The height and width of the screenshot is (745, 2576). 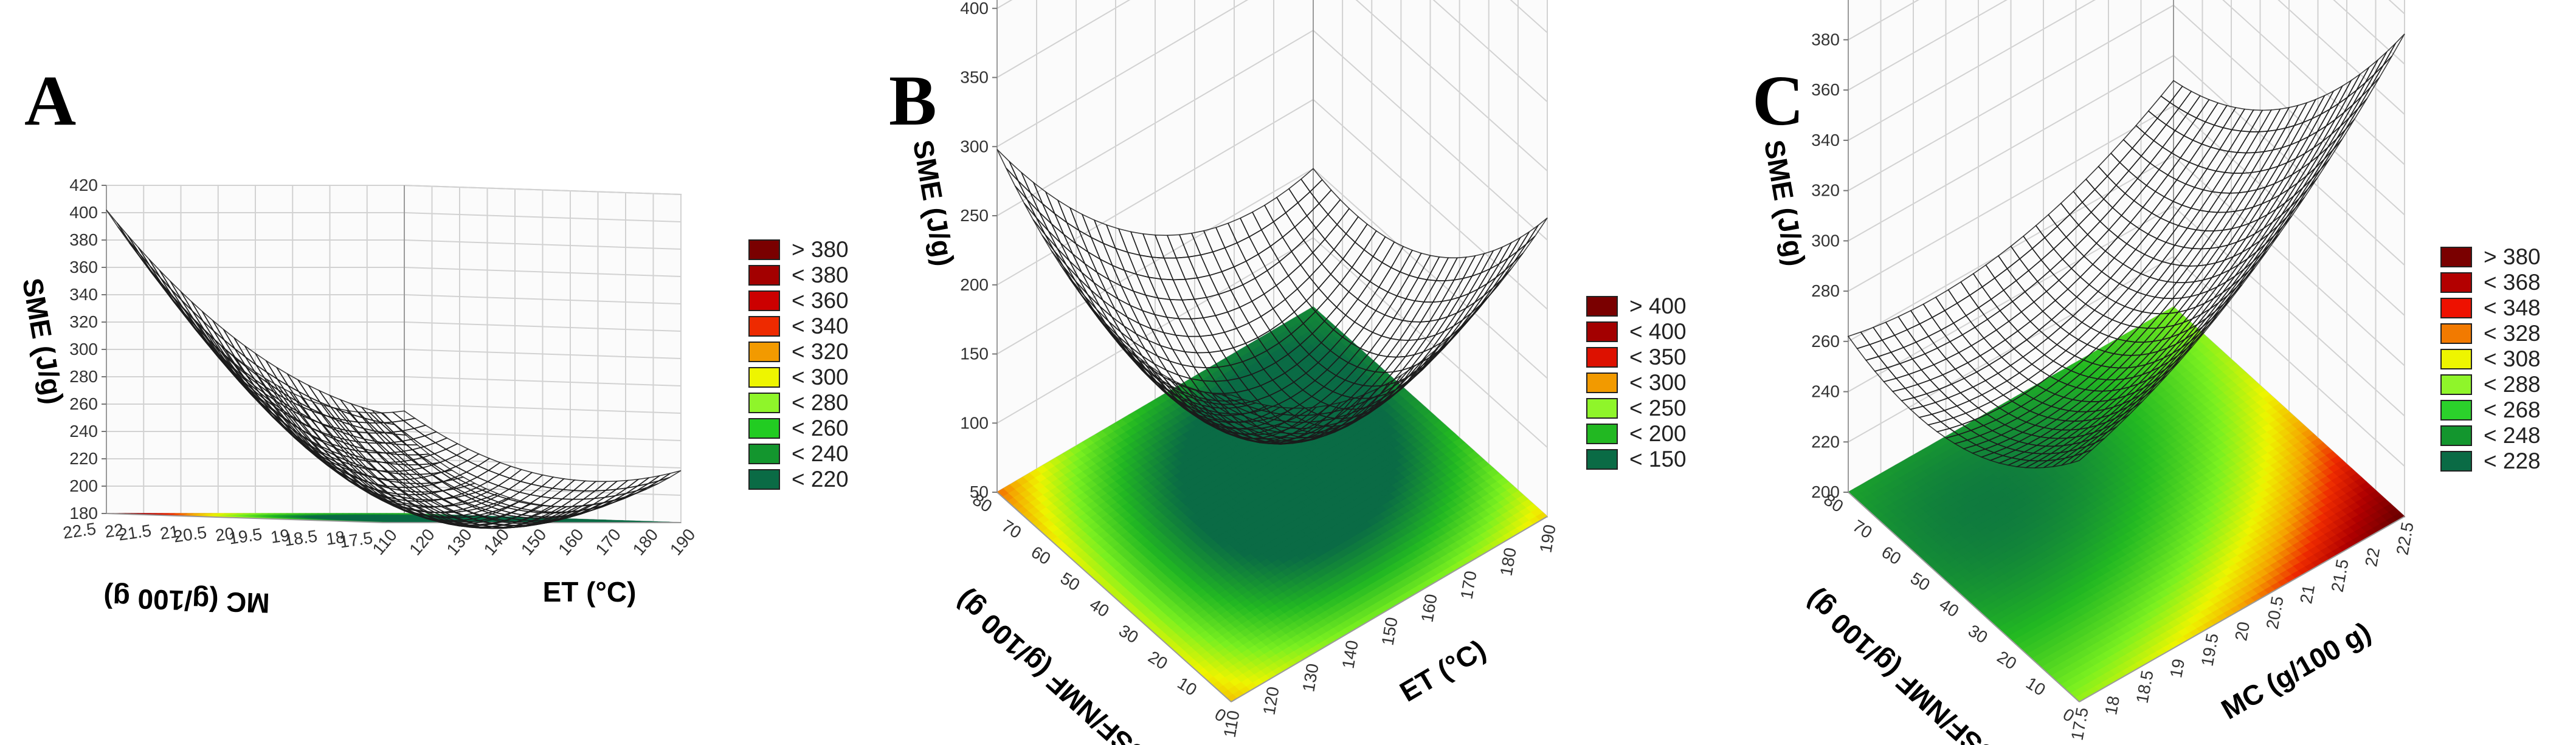 I want to click on x-tick-label: 140, so click(x=497, y=542).